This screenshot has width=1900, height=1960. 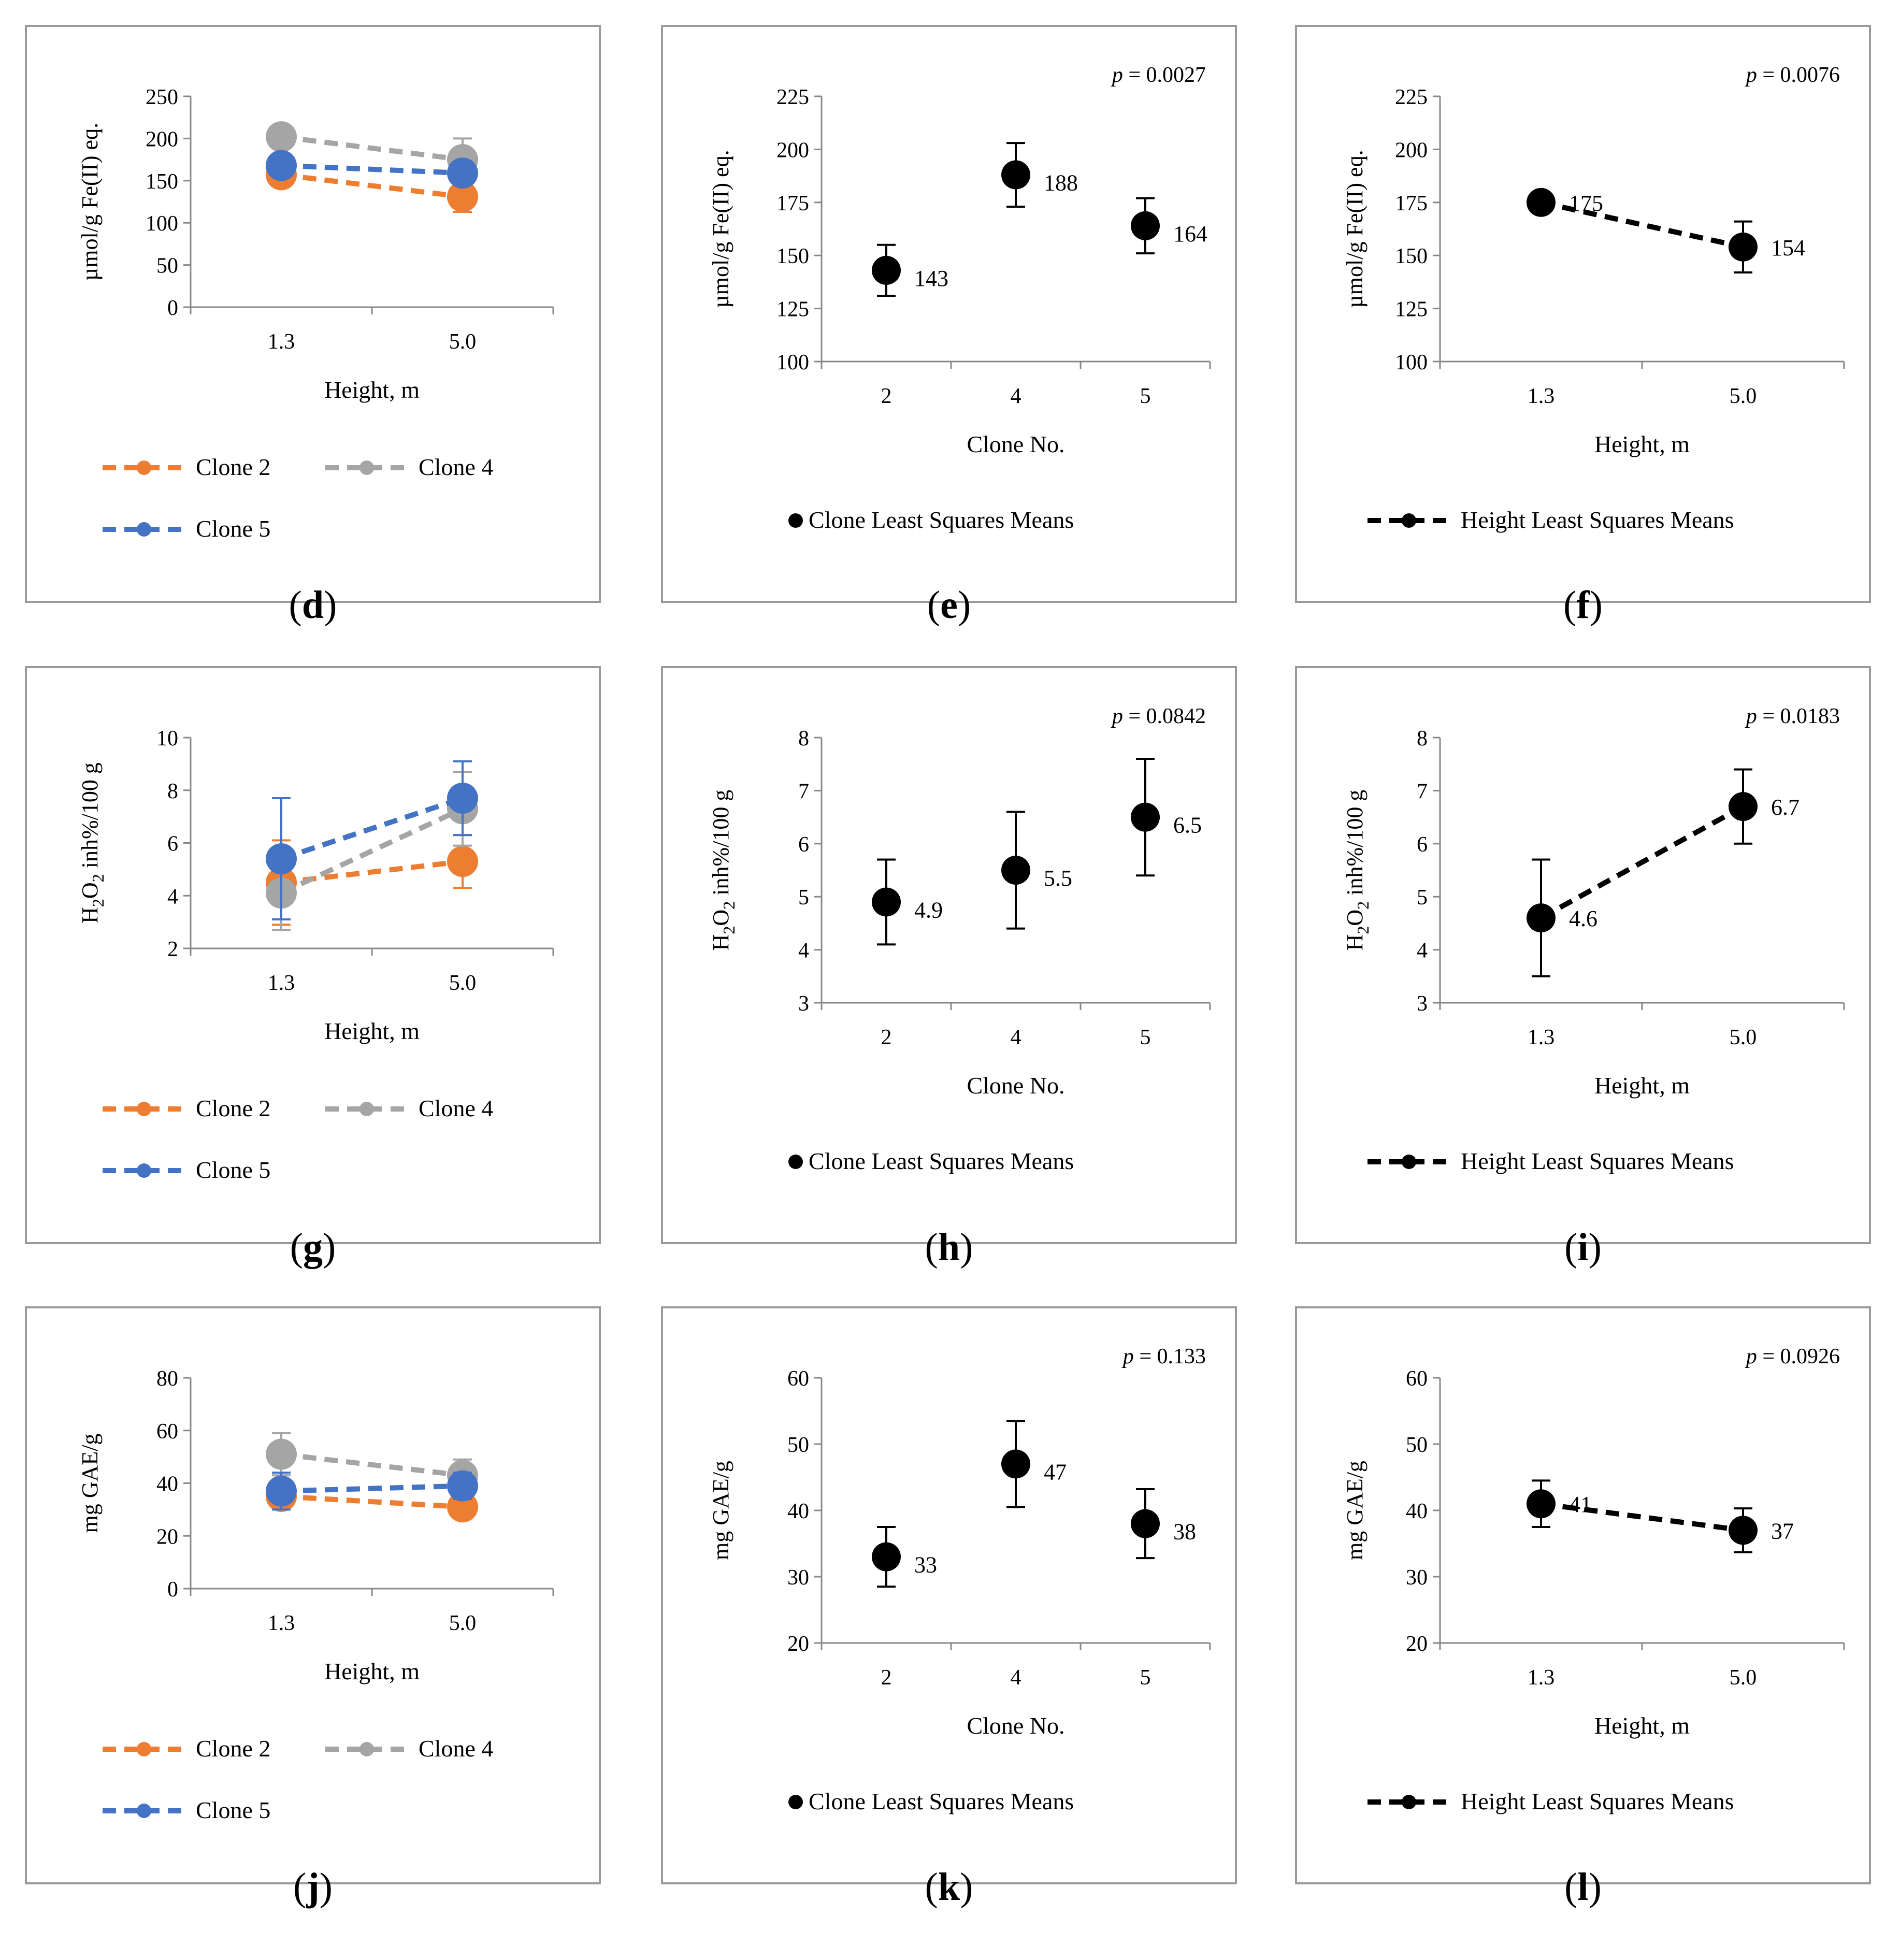 I want to click on legend-label: Clone 5, so click(x=233, y=1810).